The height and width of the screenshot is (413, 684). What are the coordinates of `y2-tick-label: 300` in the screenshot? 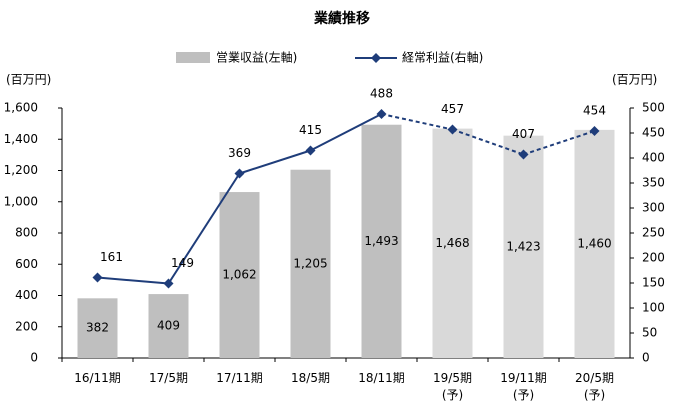 It's located at (653, 208).